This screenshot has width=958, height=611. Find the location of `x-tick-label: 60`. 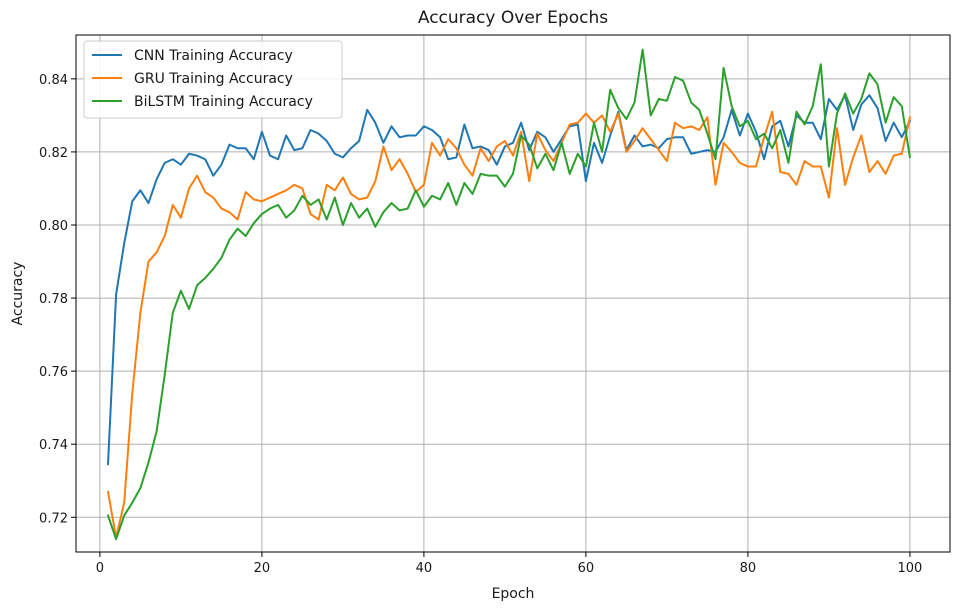

x-tick-label: 60 is located at coordinates (586, 568).